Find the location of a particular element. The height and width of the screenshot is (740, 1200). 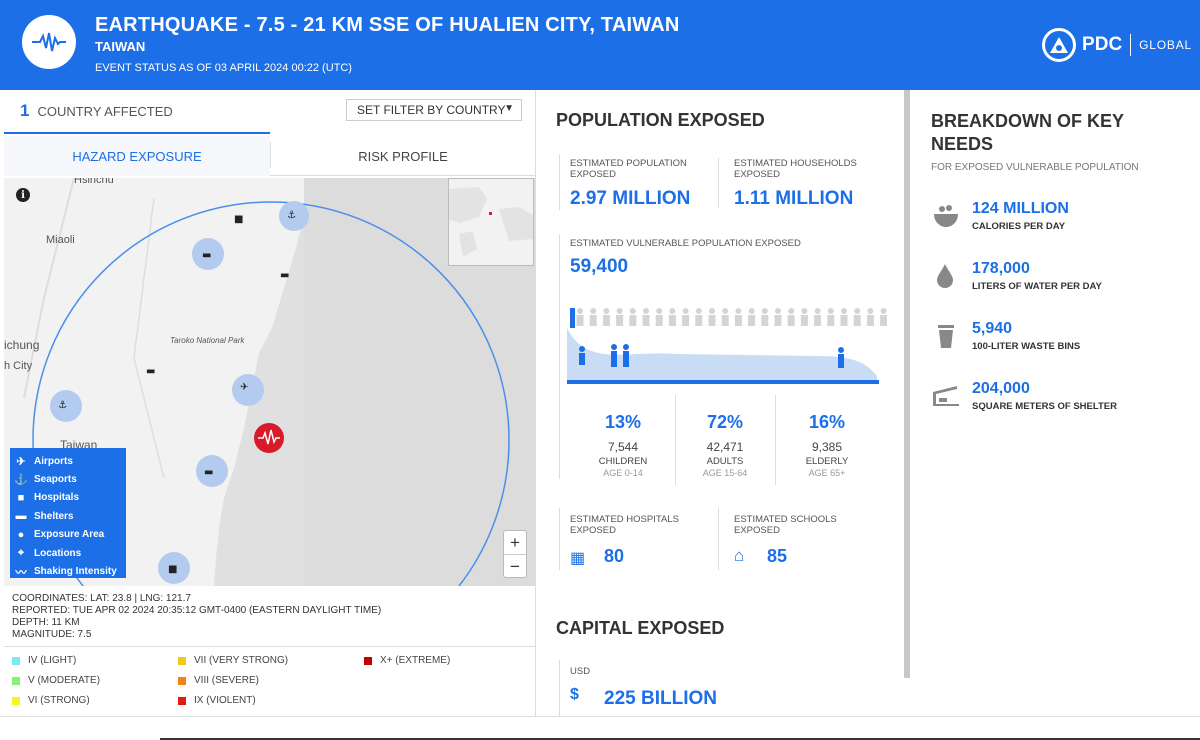

event-depth: DEPTH: 11 KM is located at coordinates (46, 622).